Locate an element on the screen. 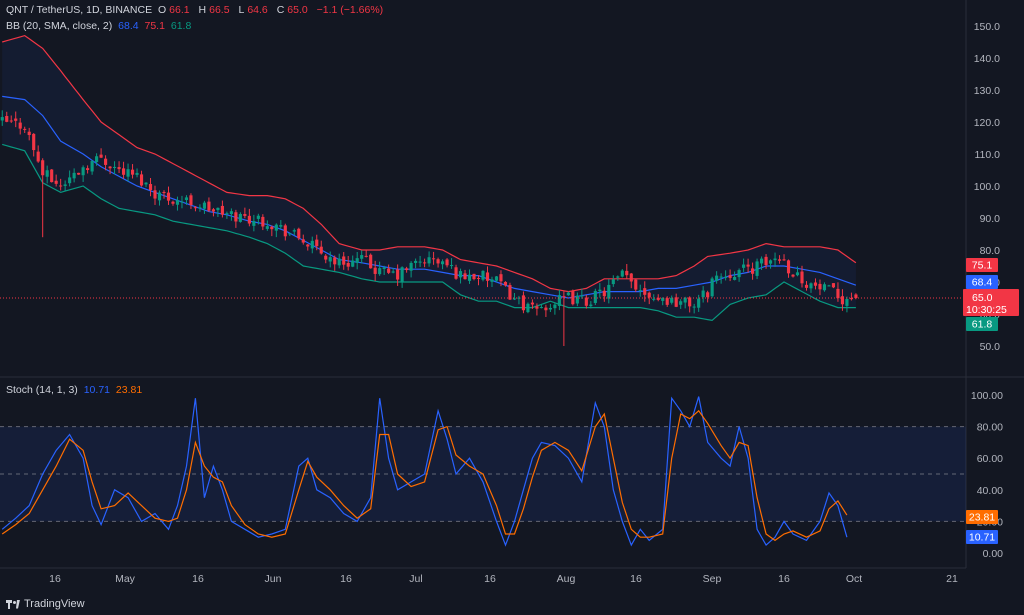  stoch-k-tag: 10.71 is located at coordinates (982, 537).